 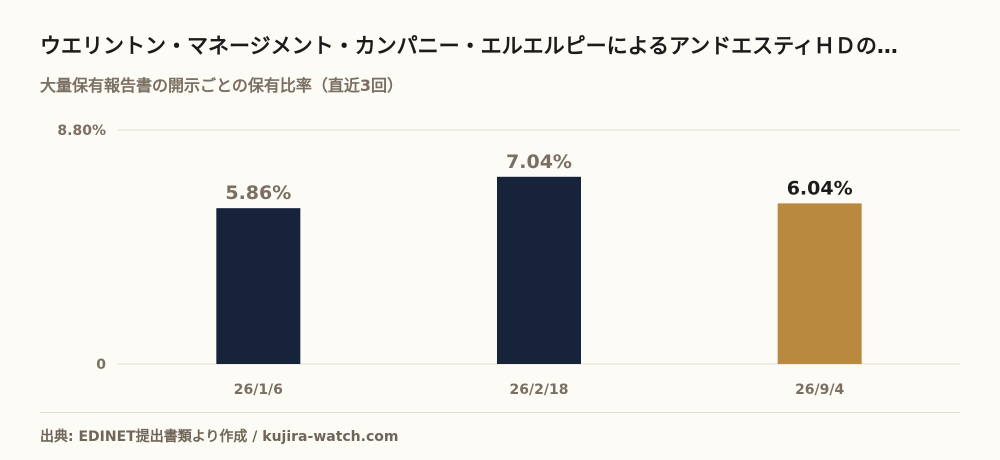 What do you see at coordinates (258, 193) in the screenshot?
I see `bar-value-label: 5.86%` at bounding box center [258, 193].